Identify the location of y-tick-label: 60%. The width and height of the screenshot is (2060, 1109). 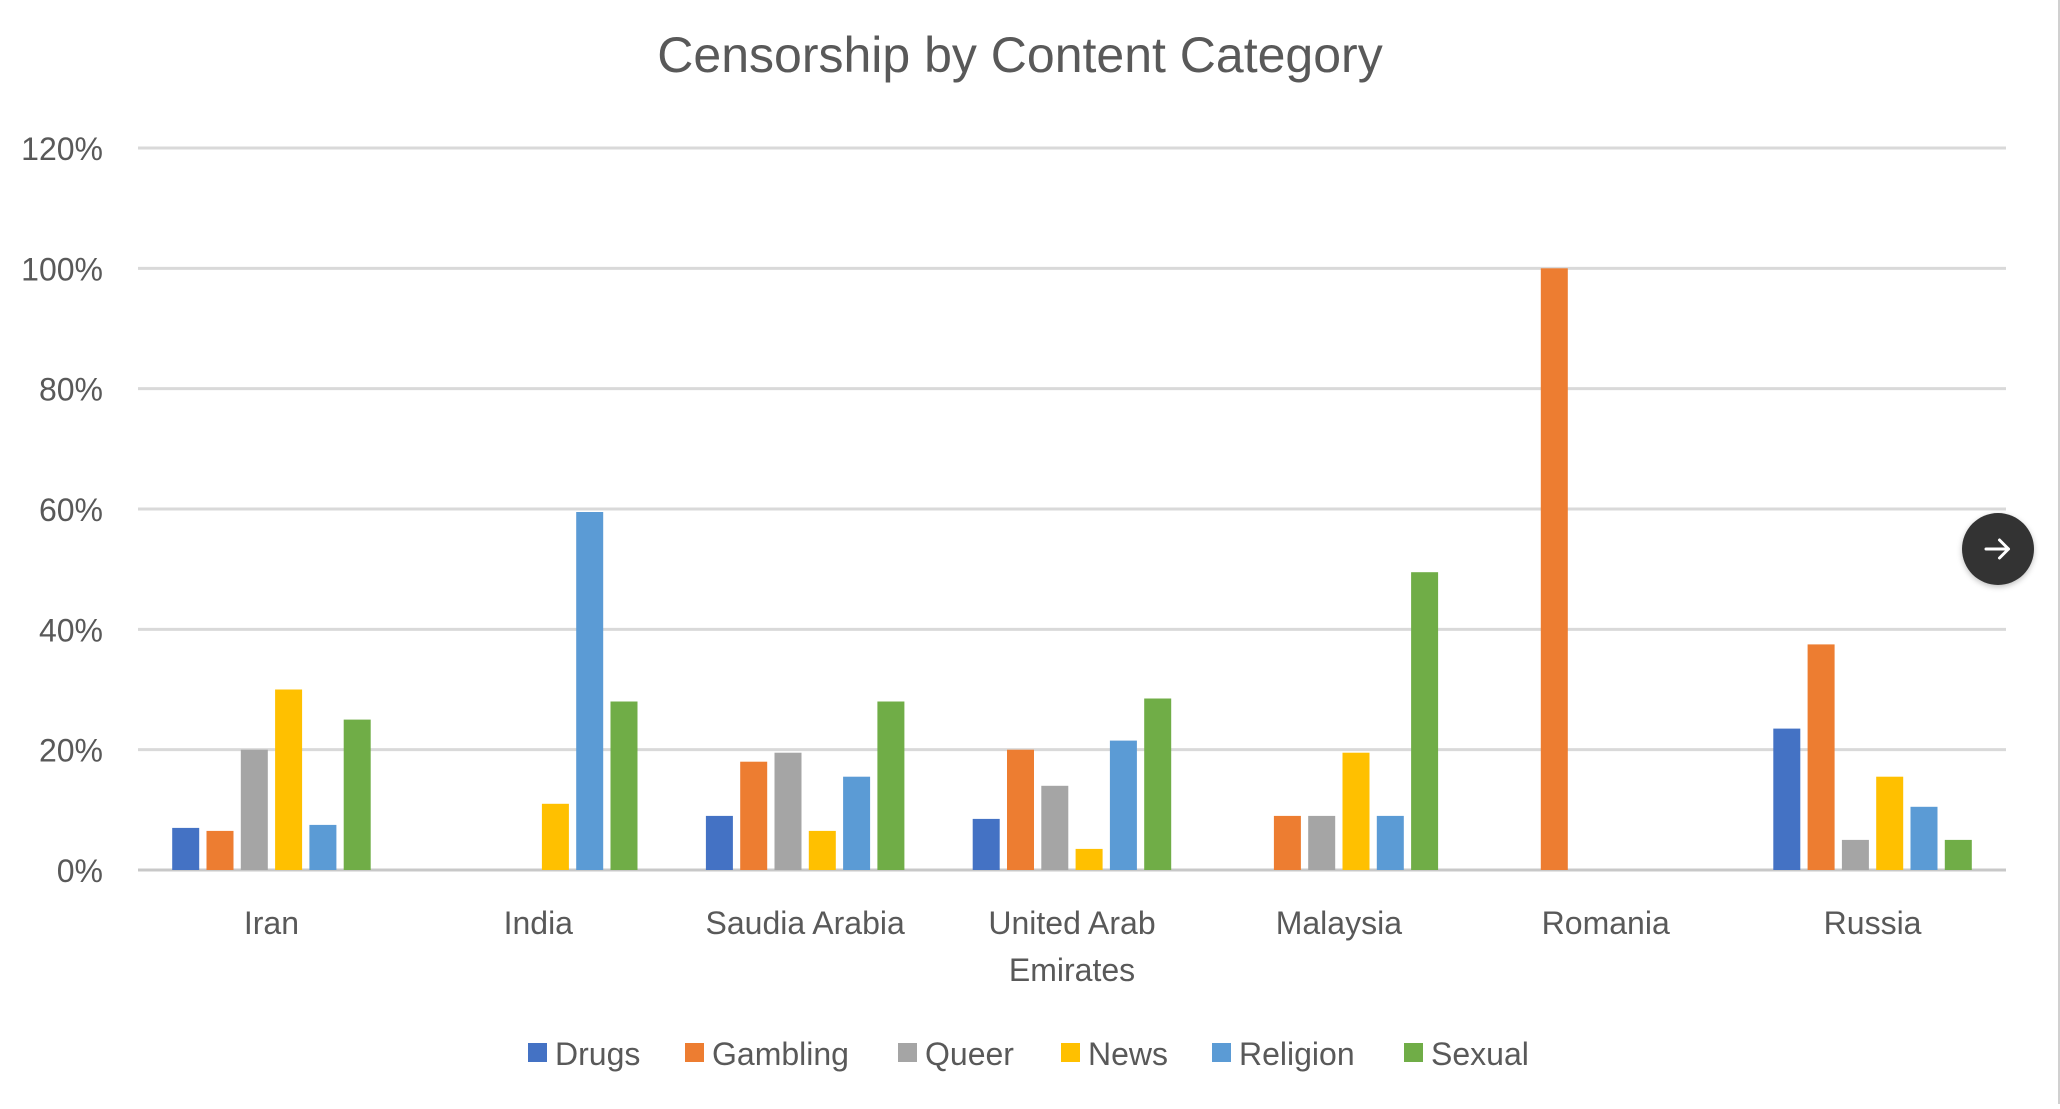
(71, 510).